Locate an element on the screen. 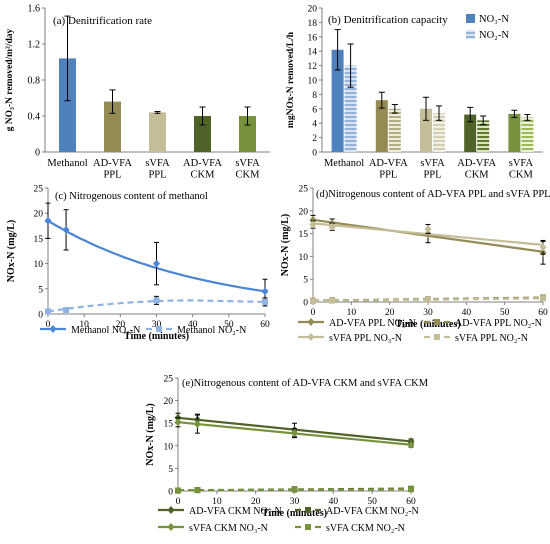 Image resolution: width=550 pixels, height=544 pixels. b-y-tick-label: 14 is located at coordinates (313, 53).